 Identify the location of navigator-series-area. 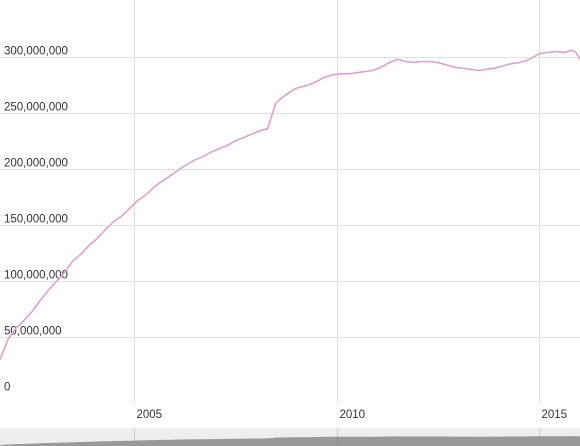
(290, 441).